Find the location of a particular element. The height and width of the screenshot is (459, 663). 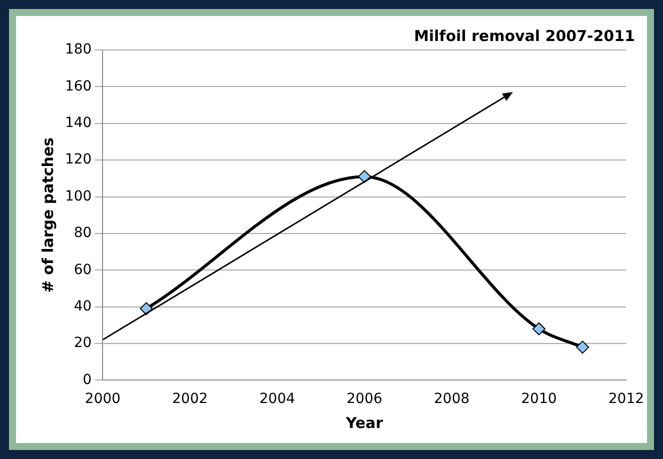

y-tick-label: 0 is located at coordinates (87, 380).